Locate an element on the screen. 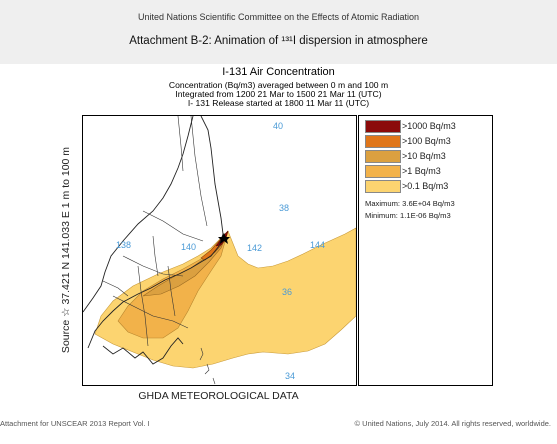 This screenshot has width=557, height=444. prefecture-borders is located at coordinates (155, 231).